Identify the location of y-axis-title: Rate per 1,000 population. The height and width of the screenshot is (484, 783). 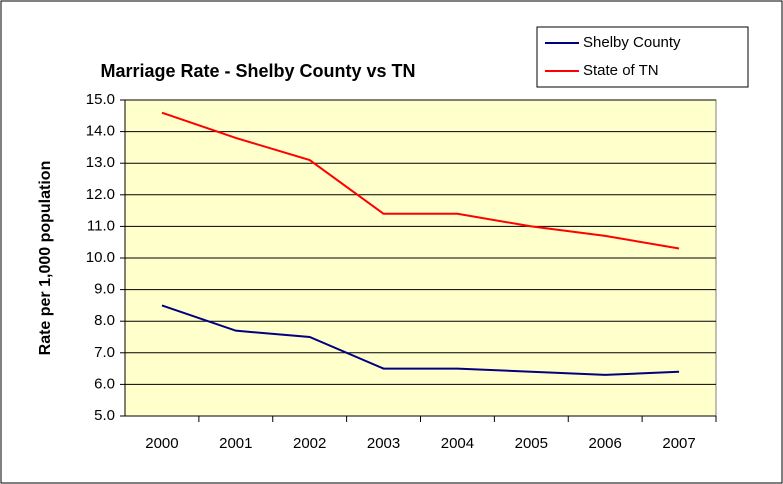
(45, 258).